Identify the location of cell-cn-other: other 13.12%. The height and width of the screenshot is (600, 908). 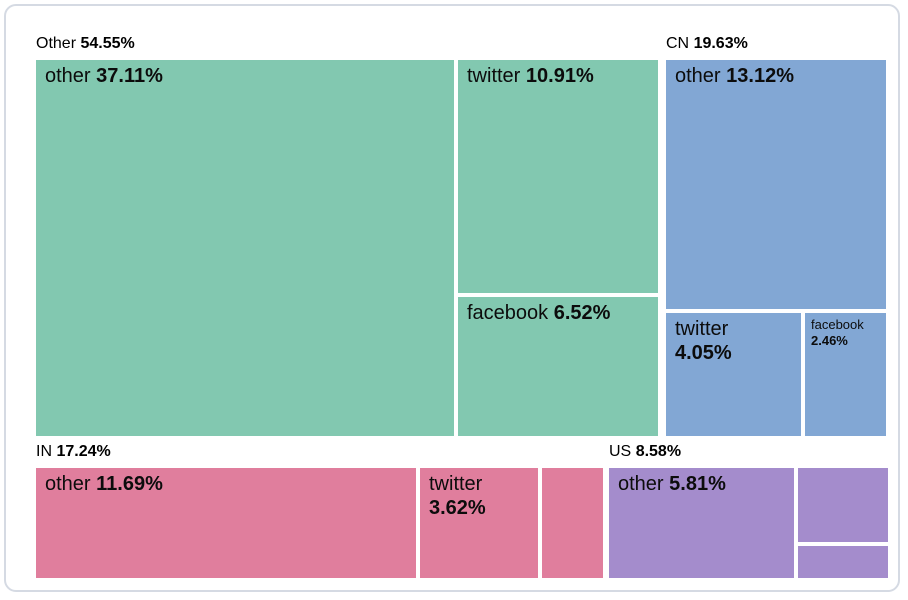
(776, 184).